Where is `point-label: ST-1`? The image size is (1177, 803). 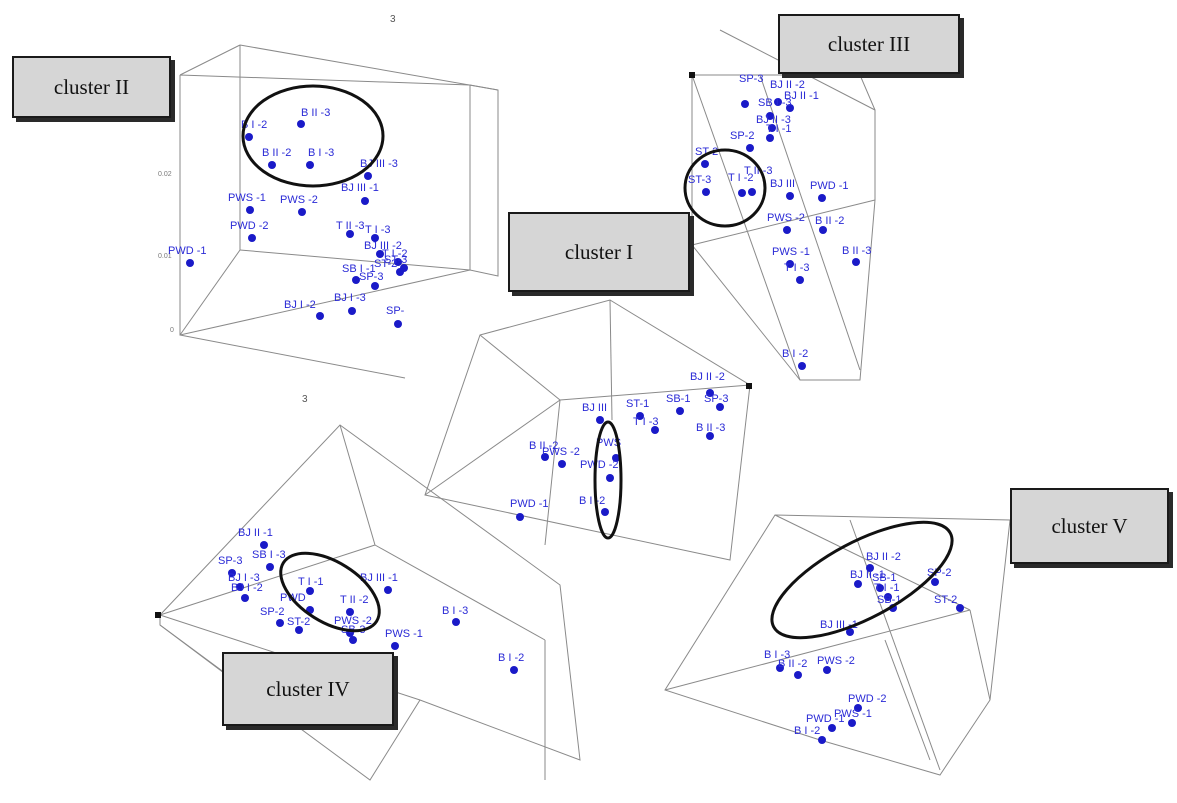 point-label: ST-1 is located at coordinates (637, 404).